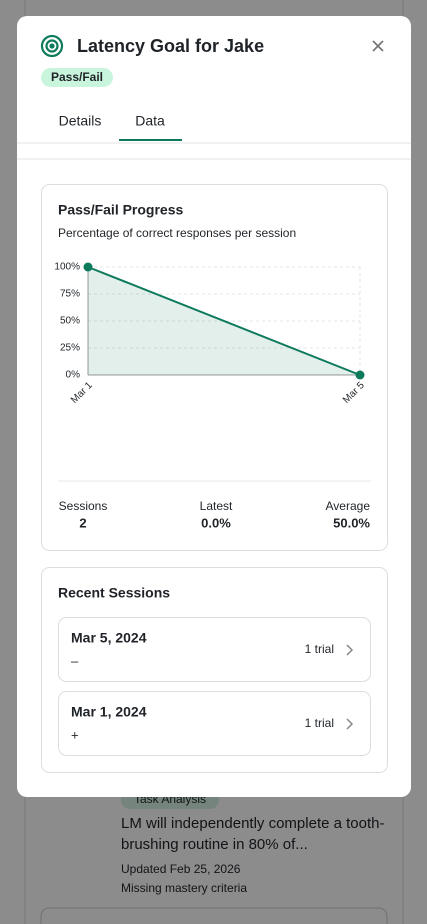  I want to click on line, so click(224, 321).